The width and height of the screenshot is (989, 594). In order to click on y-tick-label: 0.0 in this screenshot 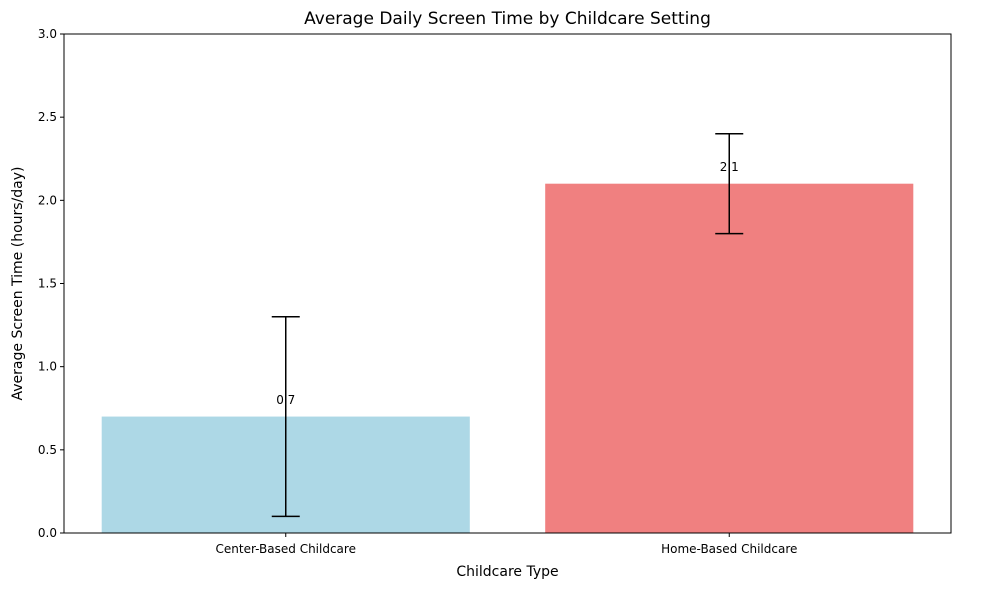, I will do `click(47, 533)`.